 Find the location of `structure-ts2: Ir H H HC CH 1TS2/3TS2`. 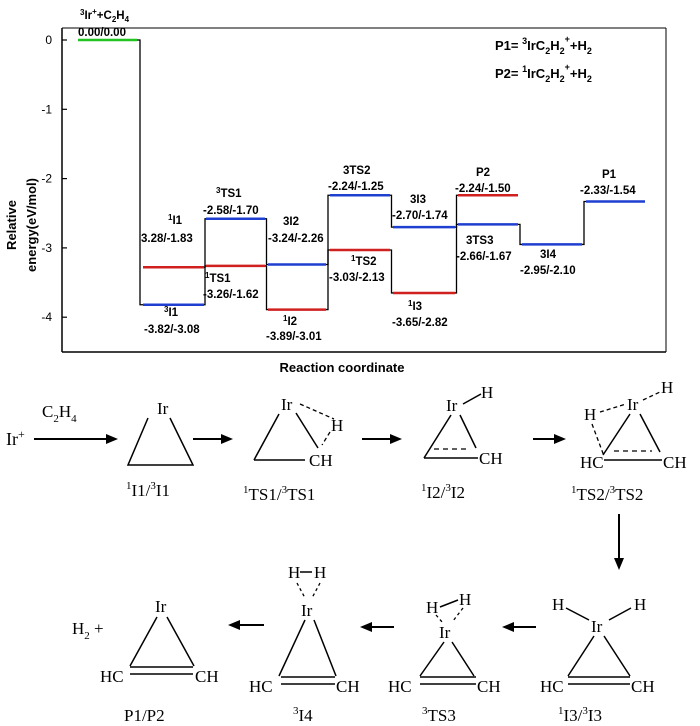

structure-ts2: Ir H H HC CH 1TS2/3TS2 is located at coordinates (629, 441).